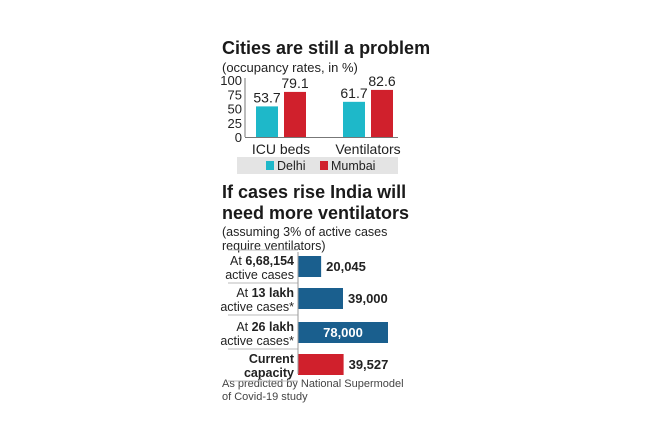  I want to click on row-label-bold: 6,68,154, so click(269, 261).